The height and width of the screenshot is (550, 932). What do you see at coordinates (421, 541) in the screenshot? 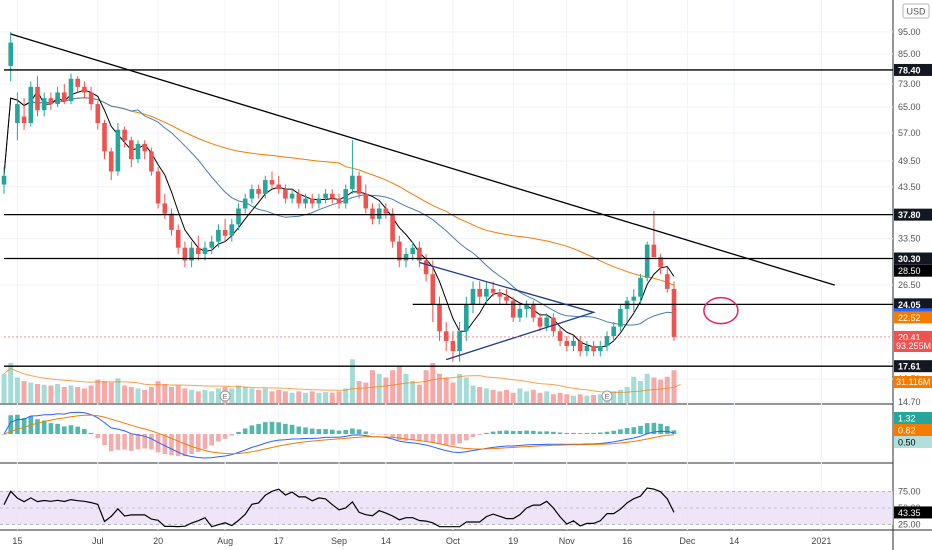
I see `time-axis: 15 Jul 20 Aug 17 Sep 14 Oct 19 Nov 16 Dec 14 2021` at bounding box center [421, 541].